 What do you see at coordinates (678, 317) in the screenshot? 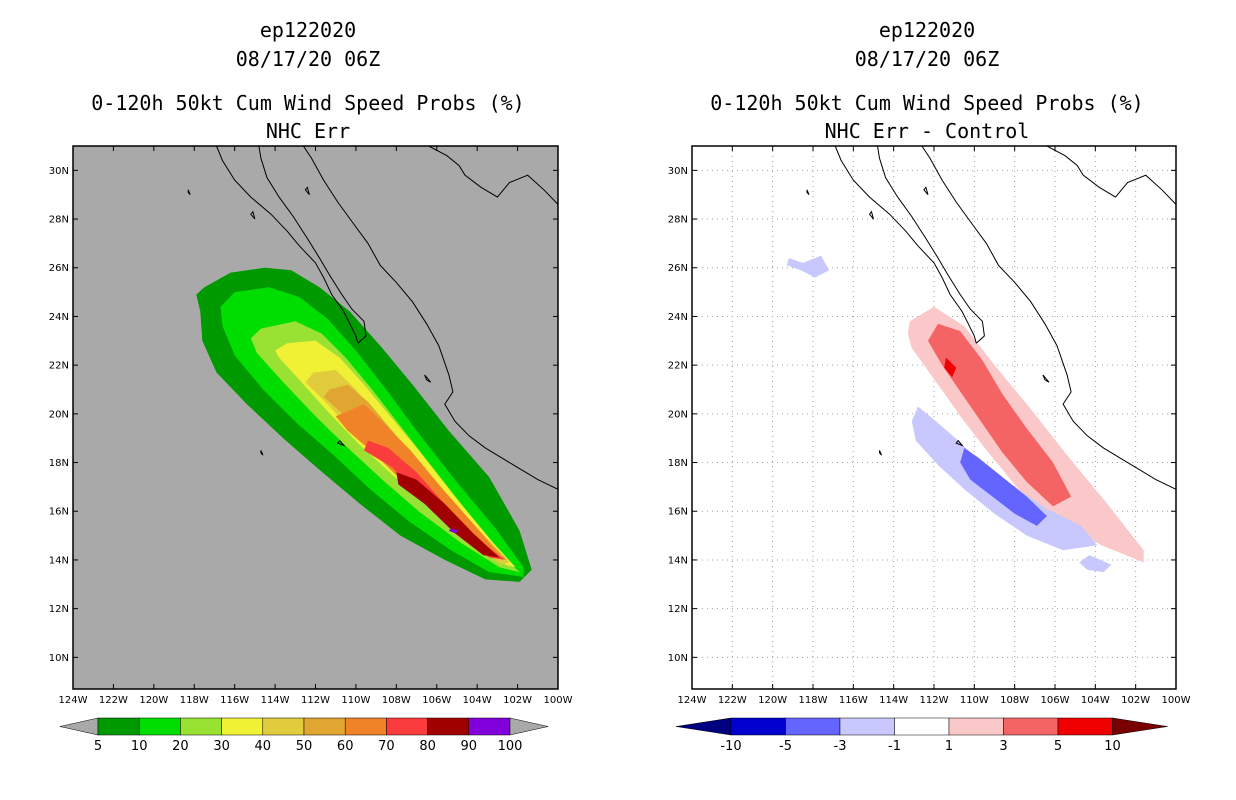
I see `y-tick-label: 24N` at bounding box center [678, 317].